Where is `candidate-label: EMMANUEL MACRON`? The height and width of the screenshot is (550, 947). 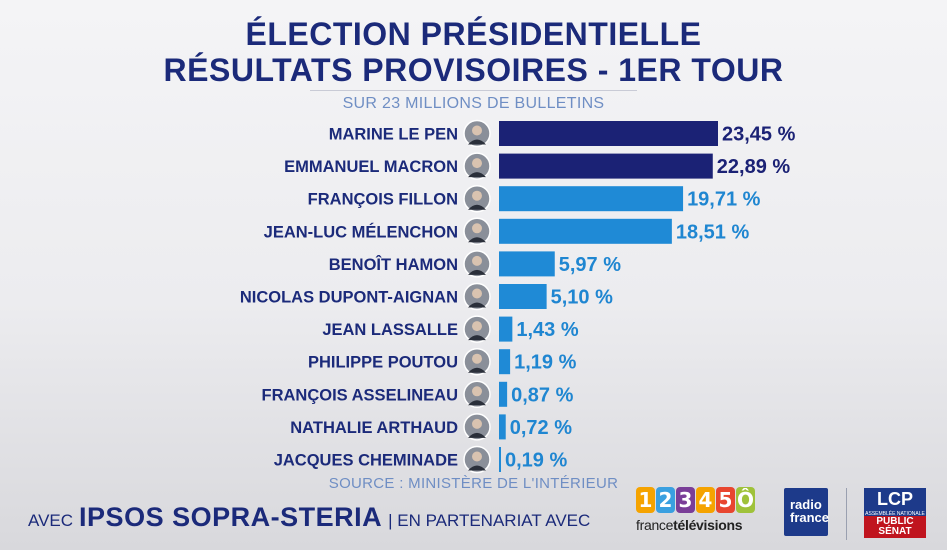
candidate-label: EMMANUEL MACRON is located at coordinates (371, 167).